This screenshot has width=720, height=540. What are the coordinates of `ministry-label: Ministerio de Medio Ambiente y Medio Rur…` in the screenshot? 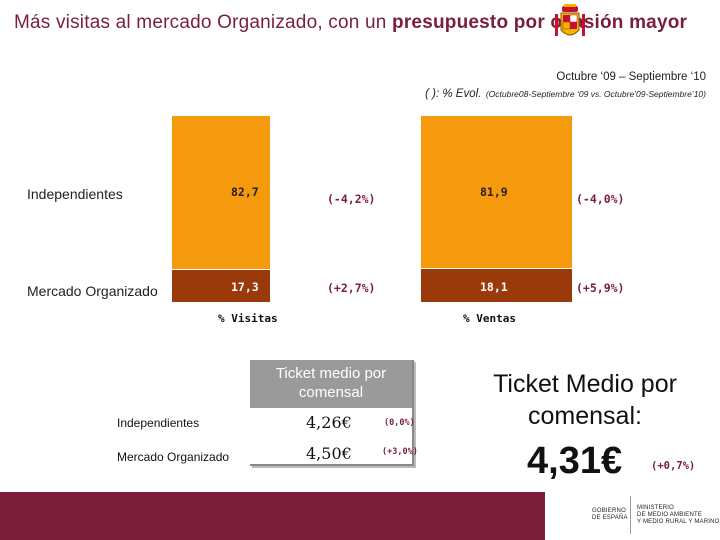 It's located at (678, 515).